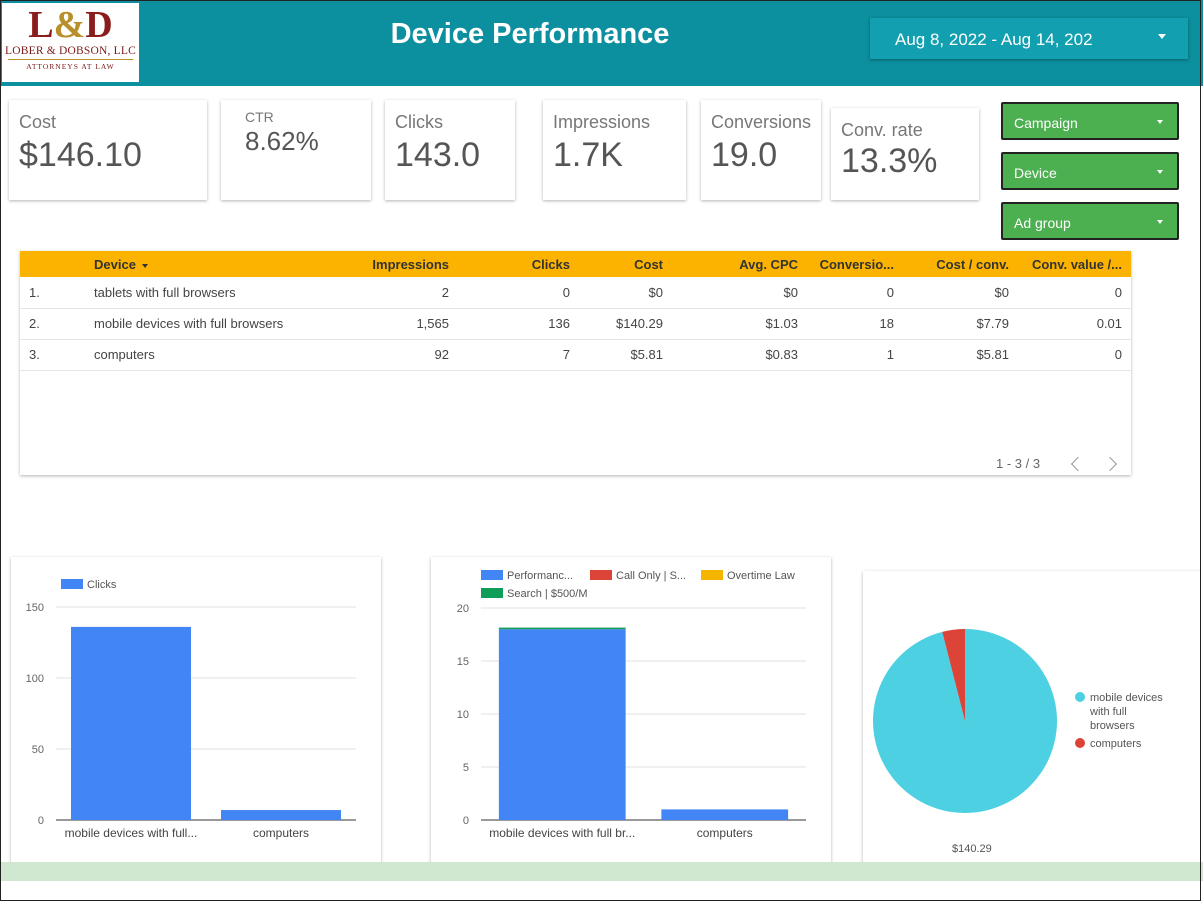 The image size is (1203, 903). What do you see at coordinates (639, 323) in the screenshot?
I see `cell-cost: $140.29` at bounding box center [639, 323].